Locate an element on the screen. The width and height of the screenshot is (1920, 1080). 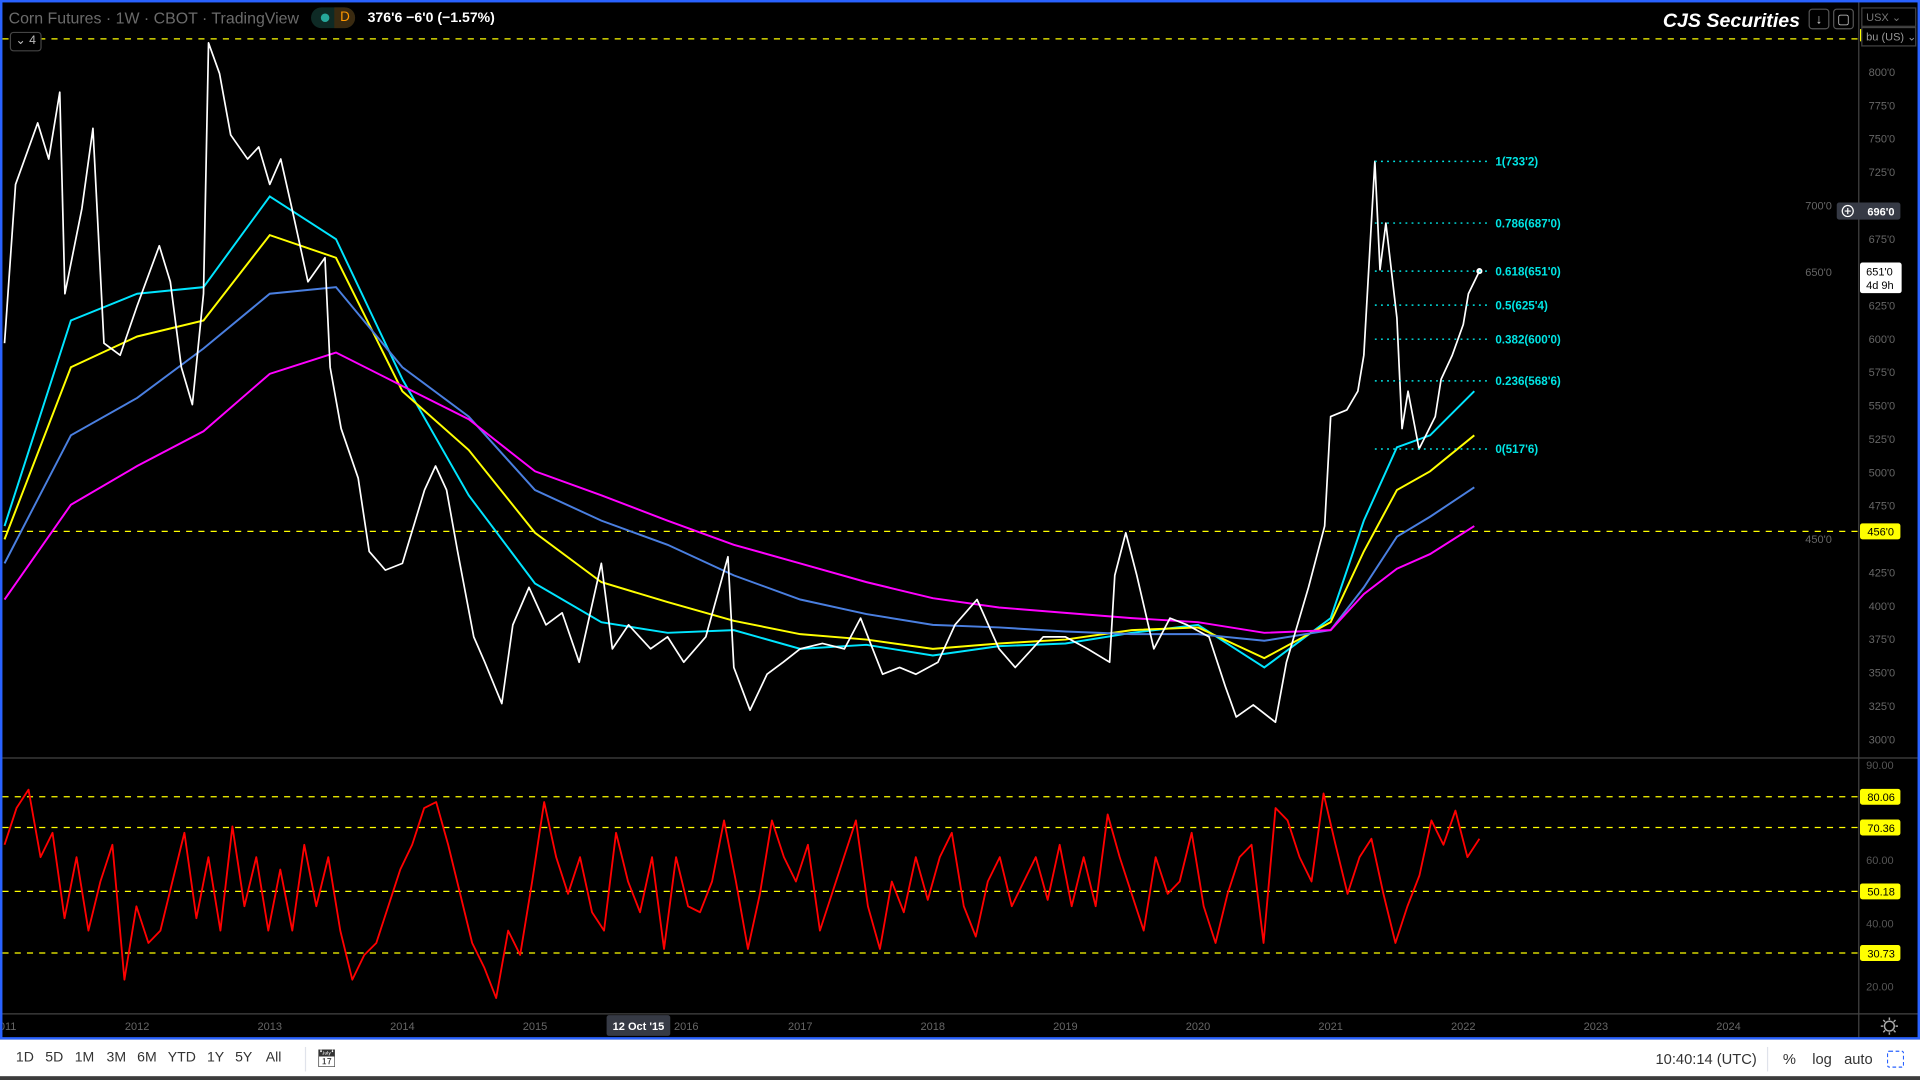
market-status-badge: D is located at coordinates (333, 18).